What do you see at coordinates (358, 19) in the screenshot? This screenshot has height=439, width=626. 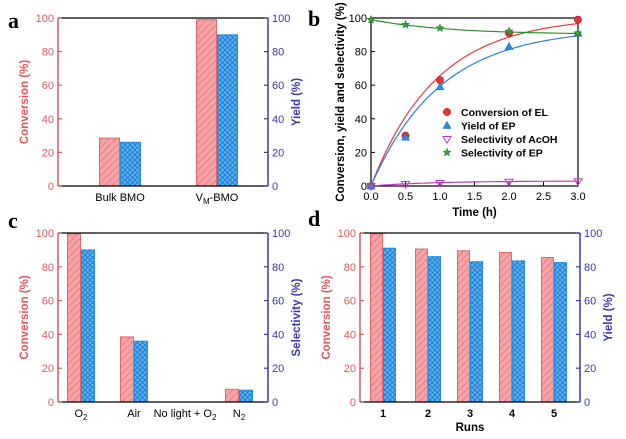 I see `b-y-tick-label: 100` at bounding box center [358, 19].